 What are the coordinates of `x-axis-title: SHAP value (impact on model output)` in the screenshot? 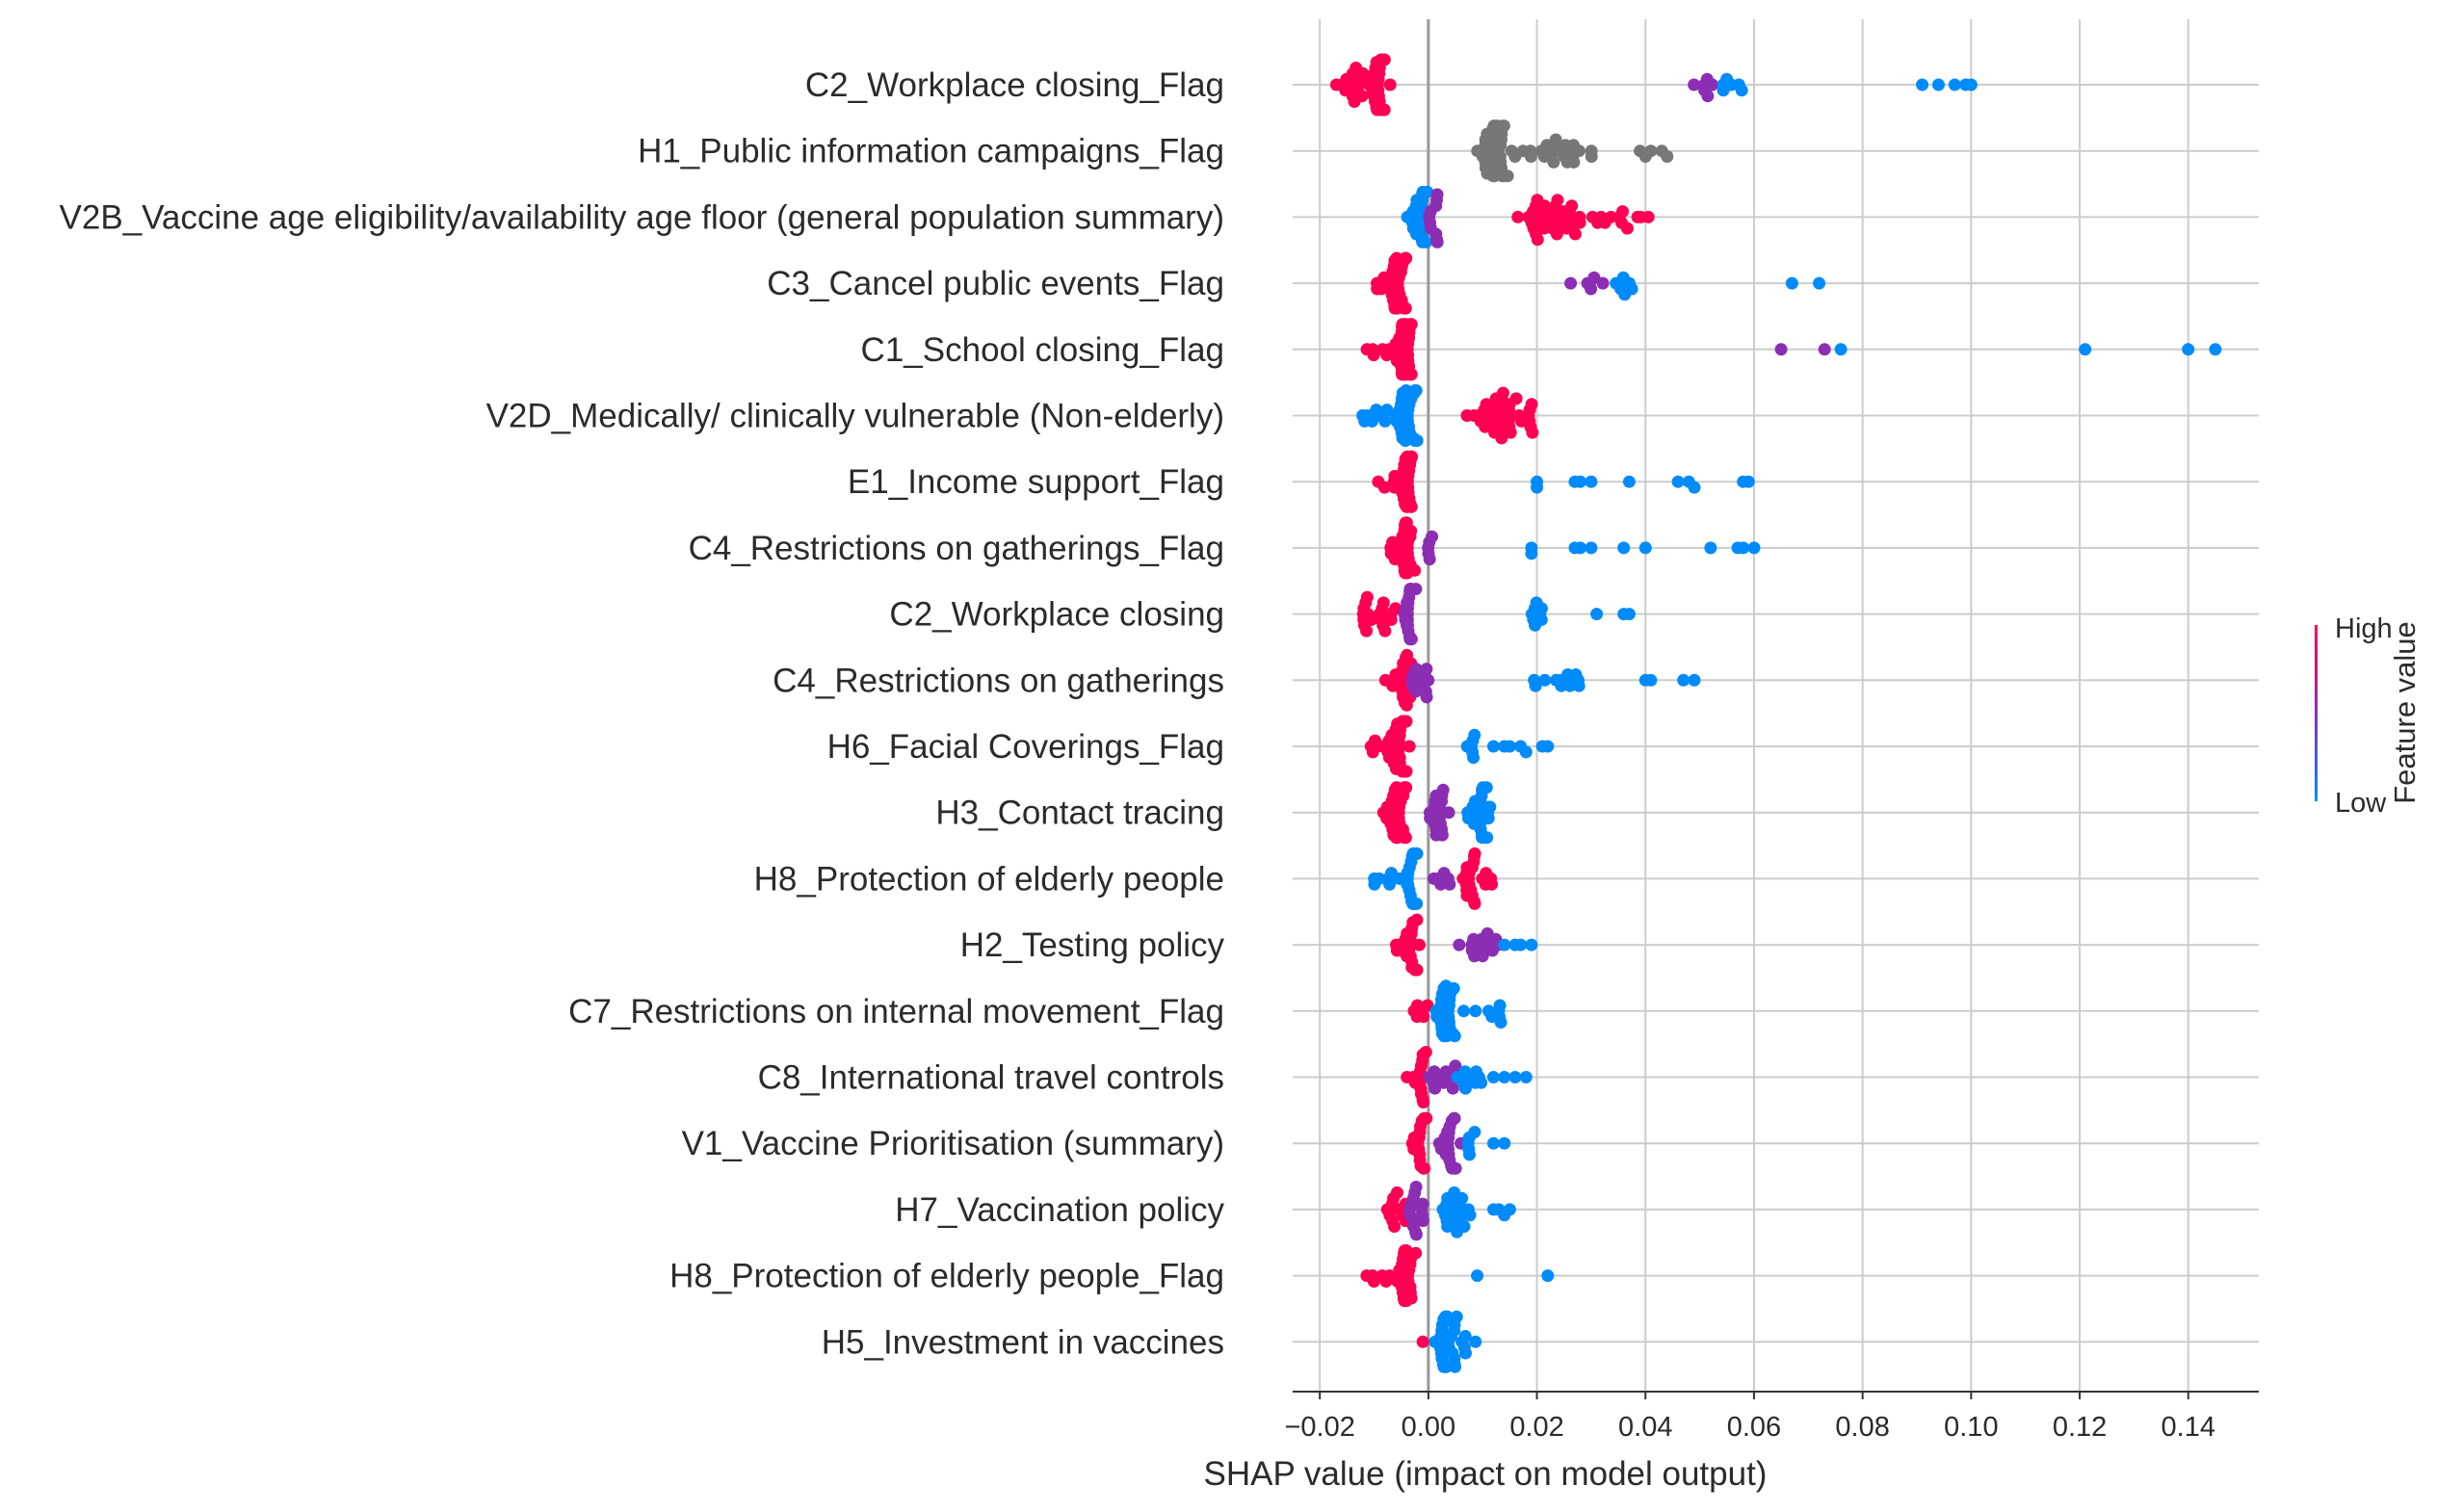 It's located at (1486, 1474).